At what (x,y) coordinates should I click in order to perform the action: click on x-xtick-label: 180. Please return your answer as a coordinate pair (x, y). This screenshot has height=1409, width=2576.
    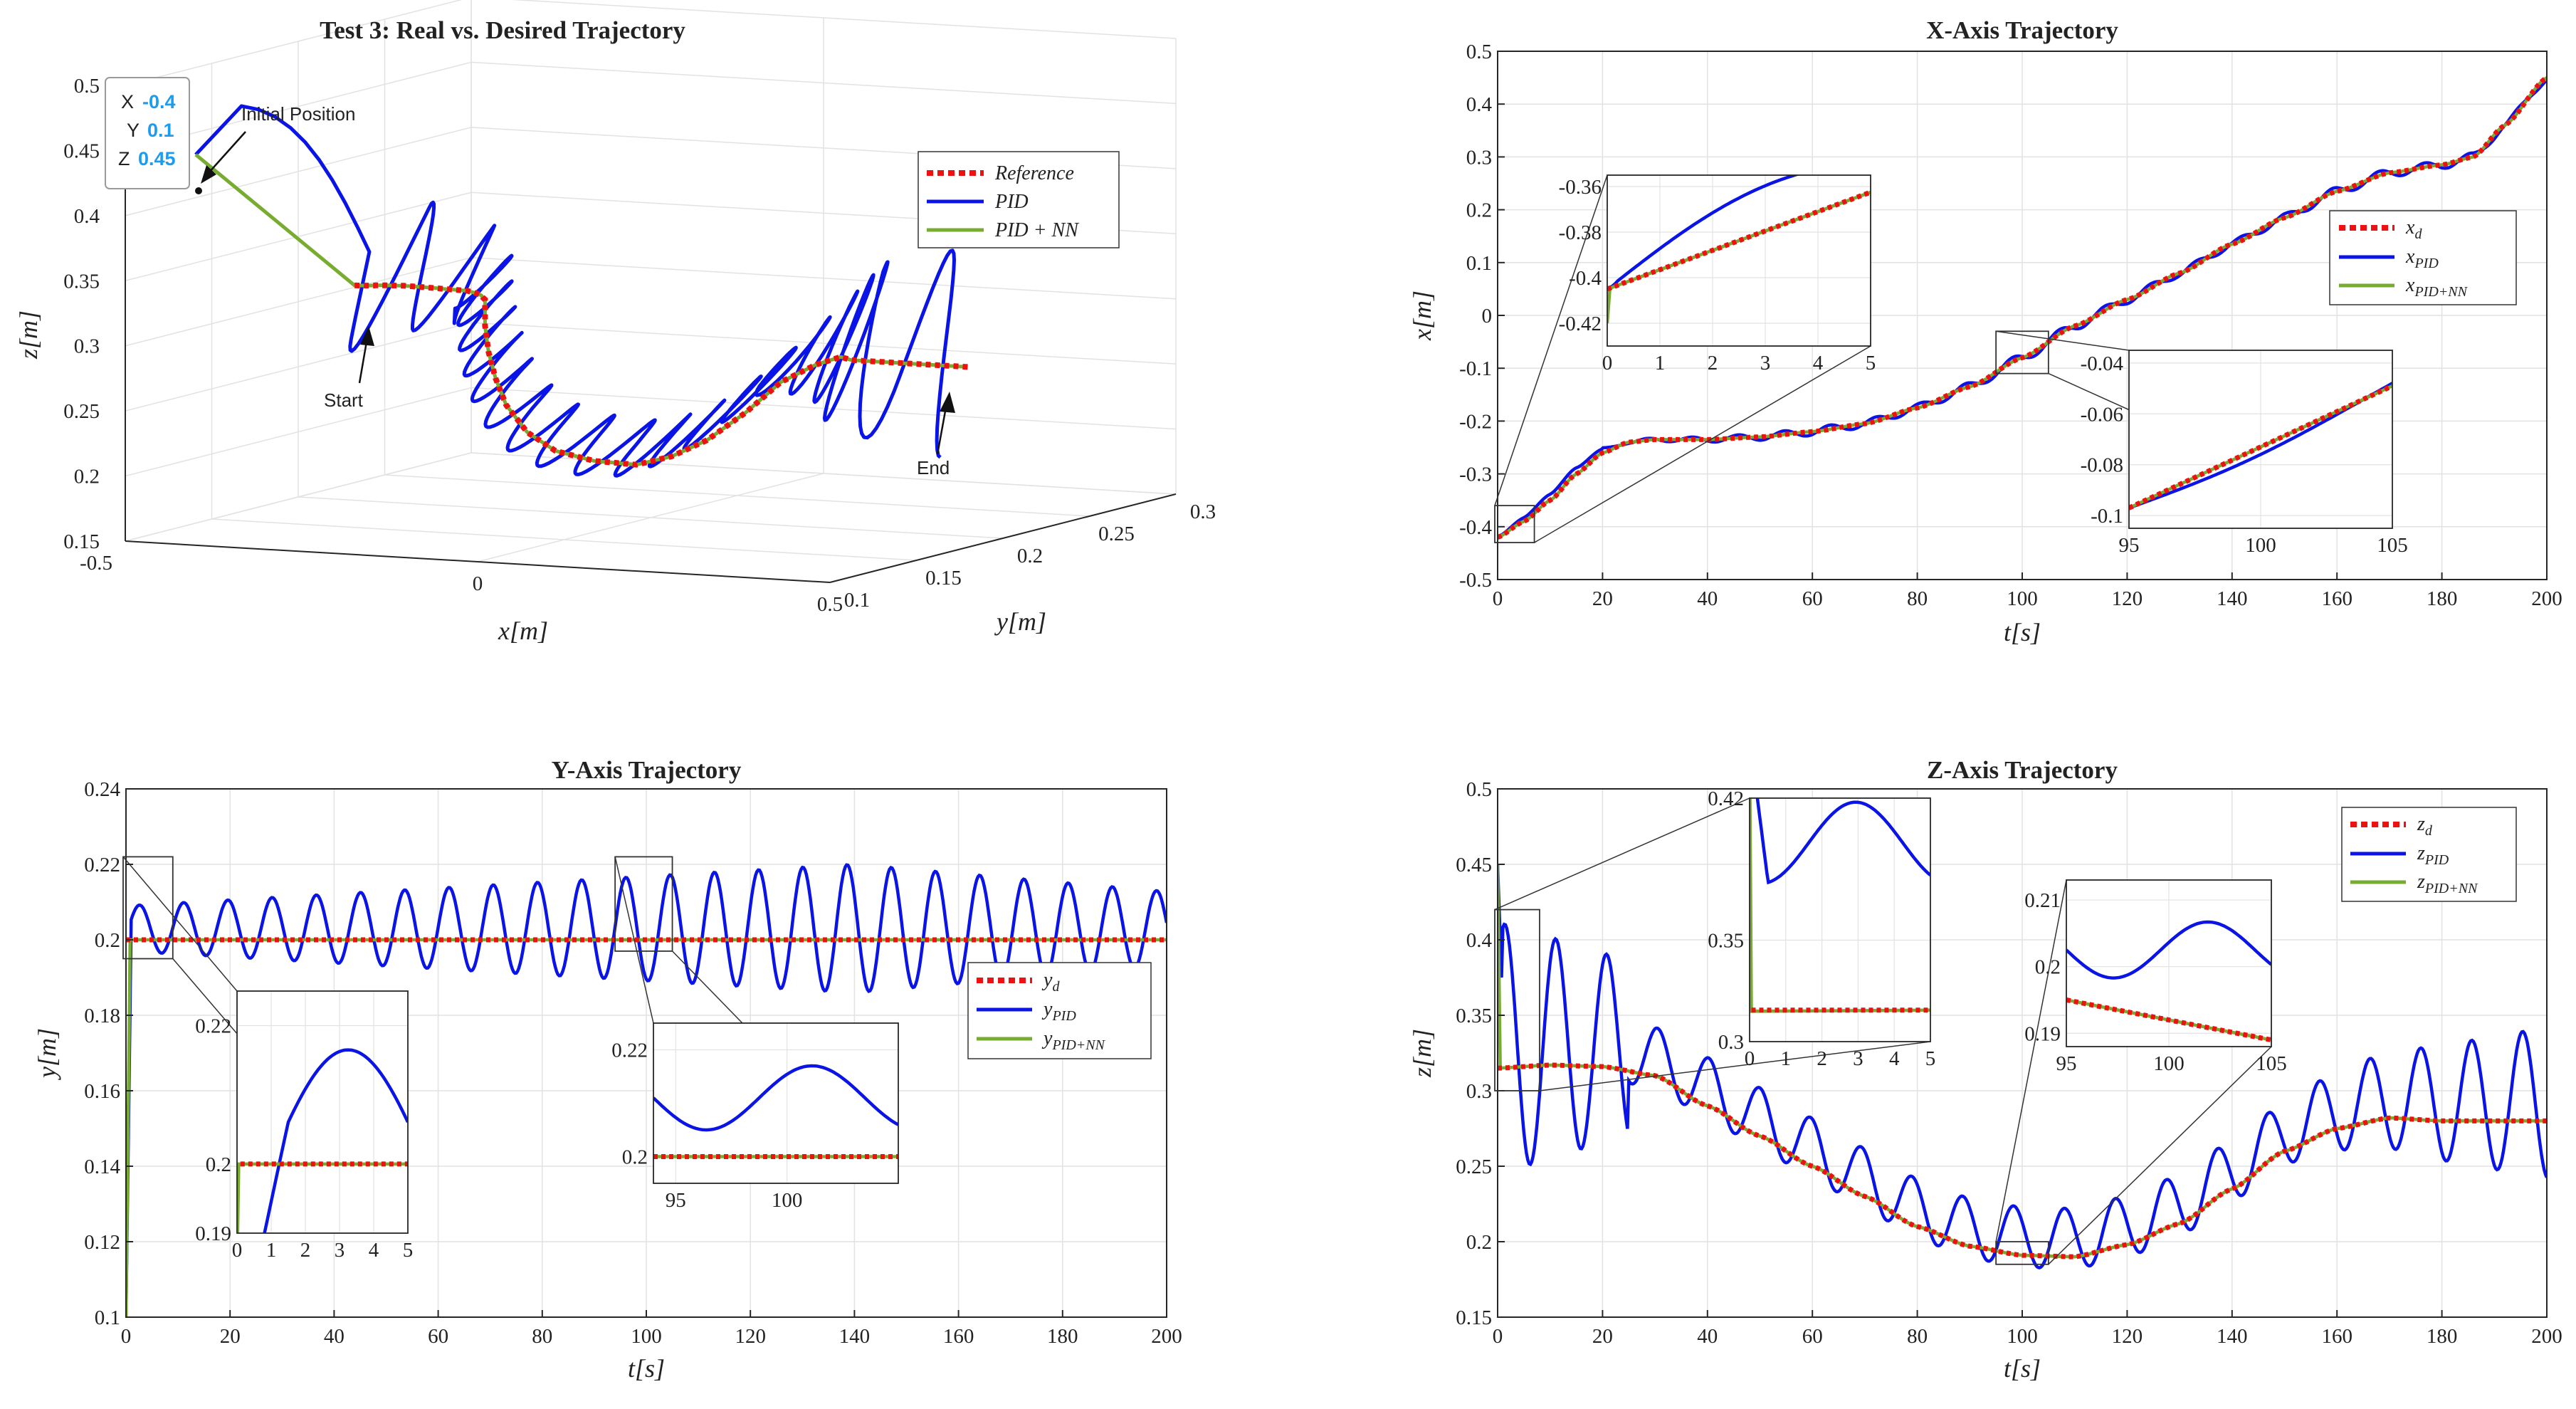
    Looking at the image, I should click on (2442, 598).